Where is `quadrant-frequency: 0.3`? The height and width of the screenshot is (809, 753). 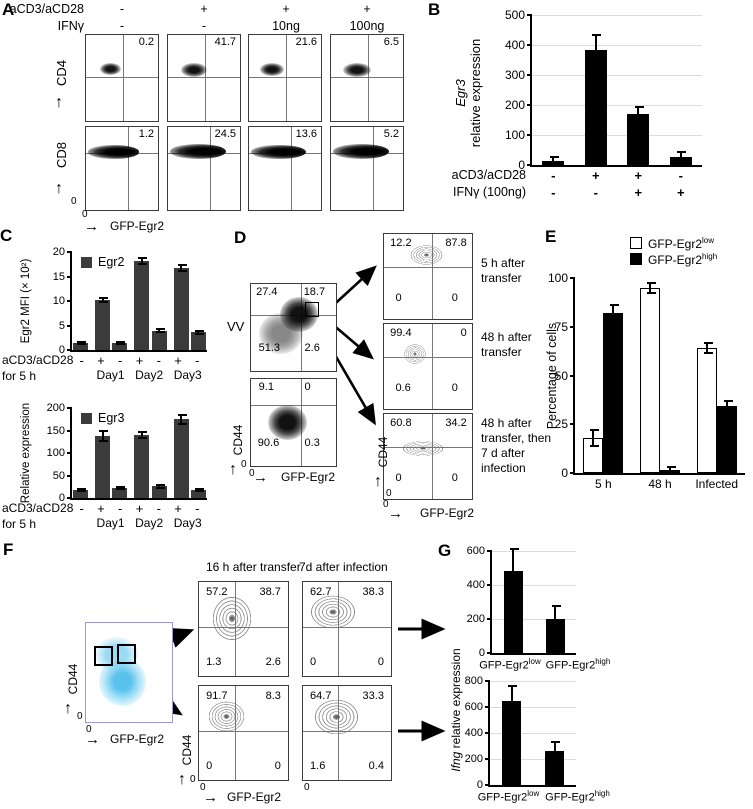 quadrant-frequency: 0.3 is located at coordinates (312, 443).